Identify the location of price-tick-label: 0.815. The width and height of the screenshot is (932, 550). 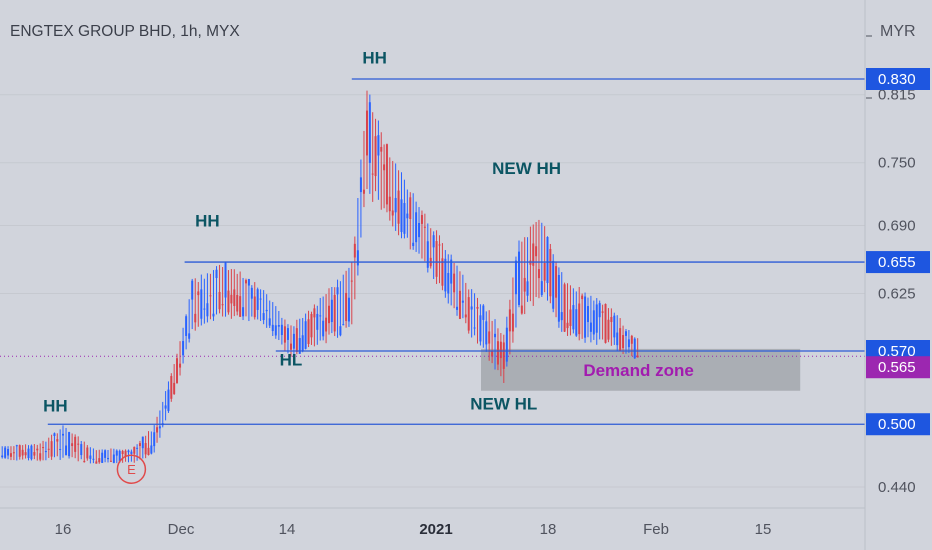
(897, 95).